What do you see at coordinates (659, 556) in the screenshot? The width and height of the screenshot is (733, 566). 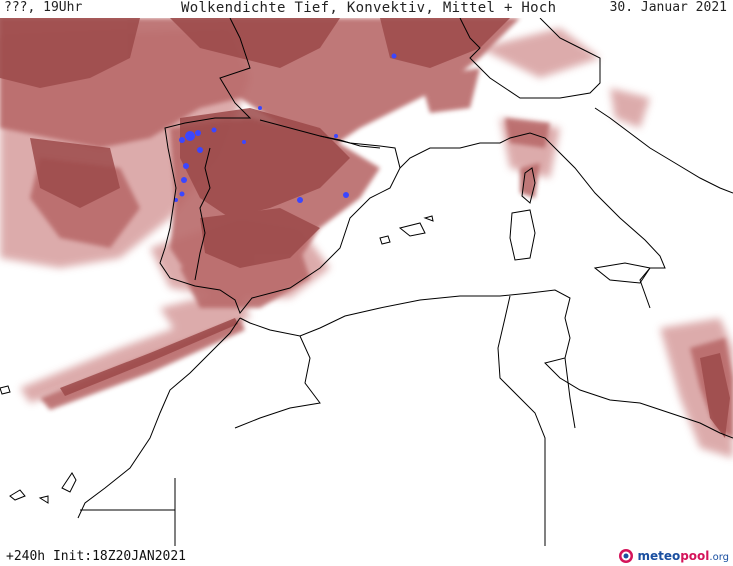 I see `logo-text-meteo: meteo` at bounding box center [659, 556].